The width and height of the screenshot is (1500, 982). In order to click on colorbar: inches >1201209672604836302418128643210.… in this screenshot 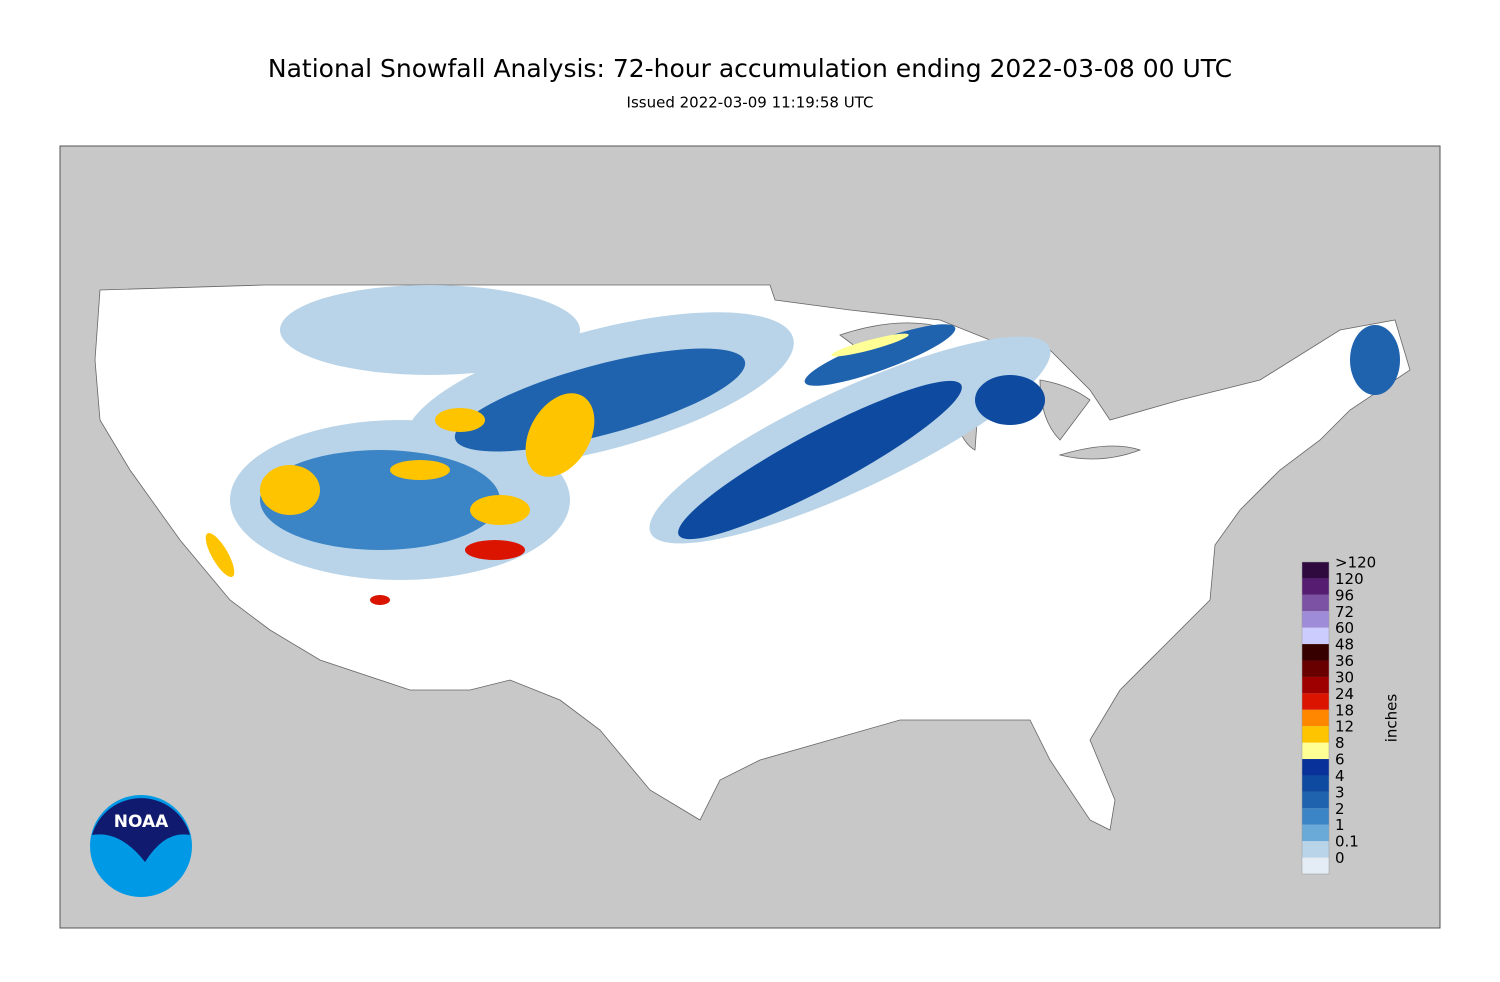, I will do `click(1351, 714)`.